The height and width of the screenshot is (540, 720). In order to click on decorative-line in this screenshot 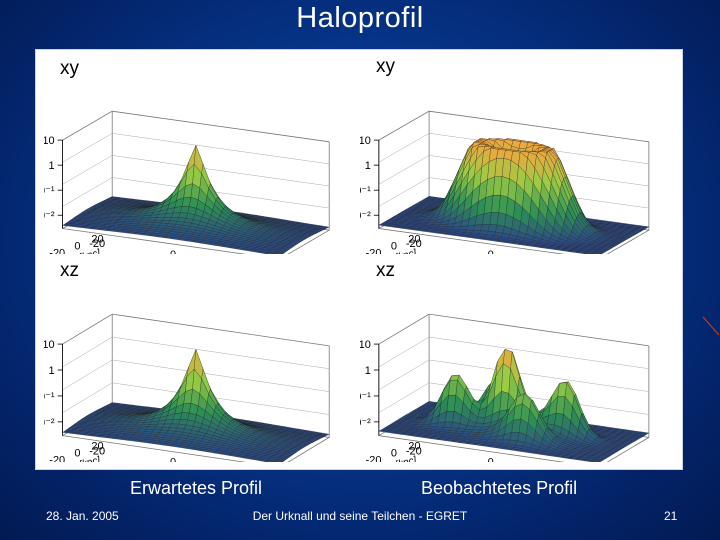, I will do `click(711, 326)`.